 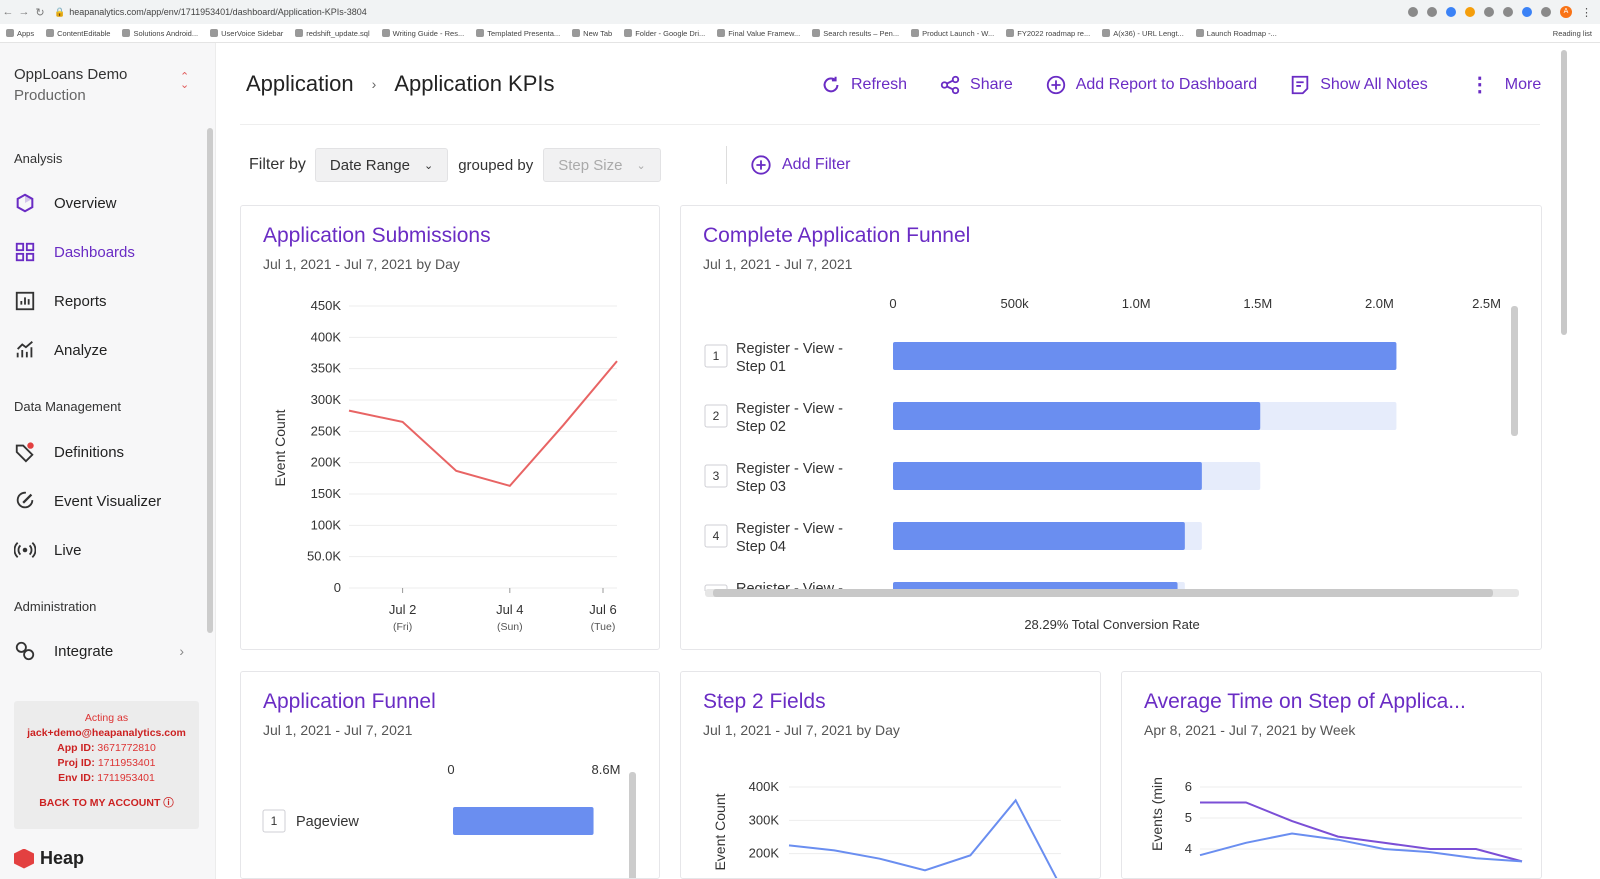 I want to click on y-tick-label: 4, so click(x=1188, y=848).